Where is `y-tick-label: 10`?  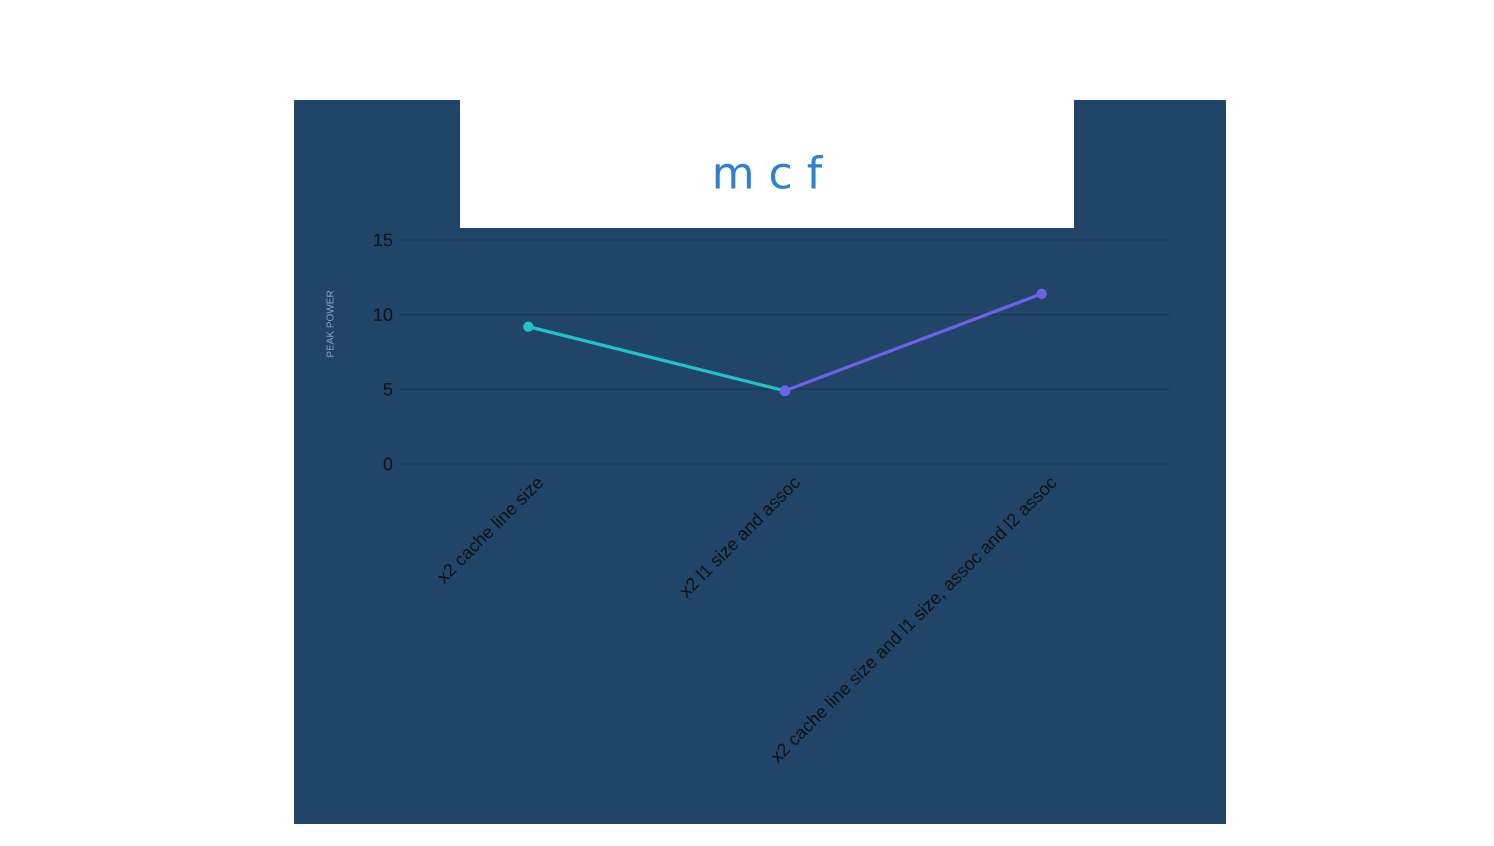 y-tick-label: 10 is located at coordinates (383, 315).